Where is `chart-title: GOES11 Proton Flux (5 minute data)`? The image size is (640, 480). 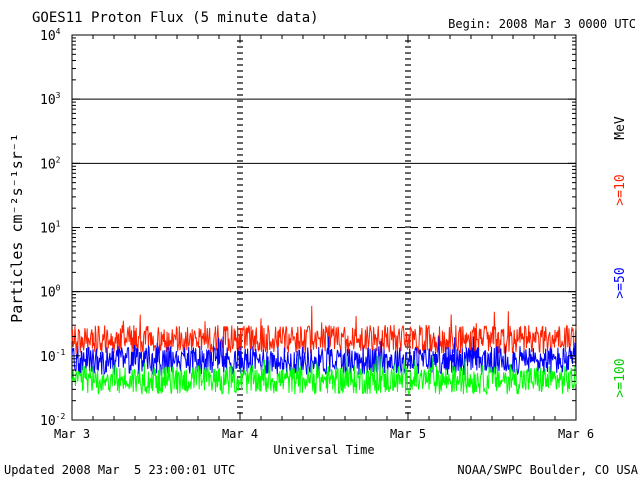 chart-title: GOES11 Proton Flux (5 minute data) is located at coordinates (175, 18).